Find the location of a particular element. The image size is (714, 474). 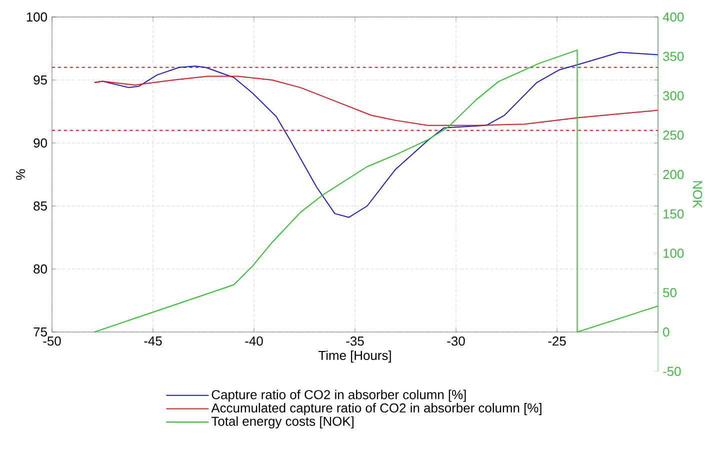

y-tick-label: 80 is located at coordinates (40, 269).